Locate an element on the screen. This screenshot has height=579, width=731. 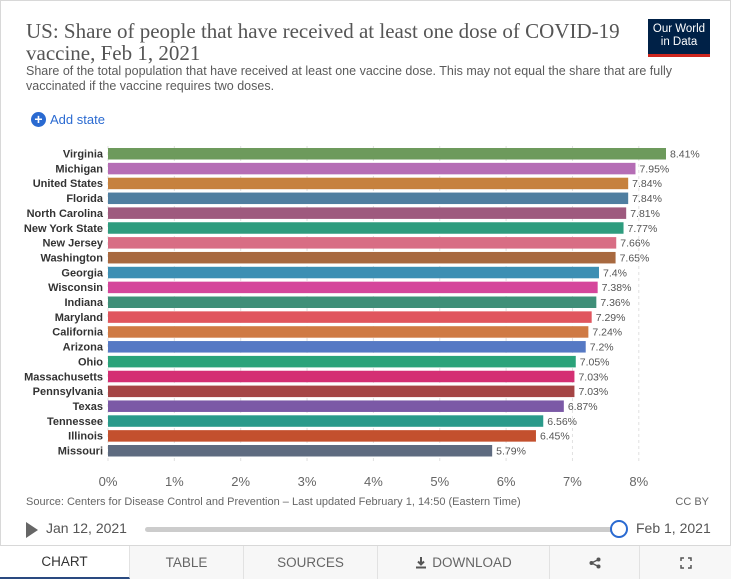
plus-circle-icon: + is located at coordinates (38, 119).